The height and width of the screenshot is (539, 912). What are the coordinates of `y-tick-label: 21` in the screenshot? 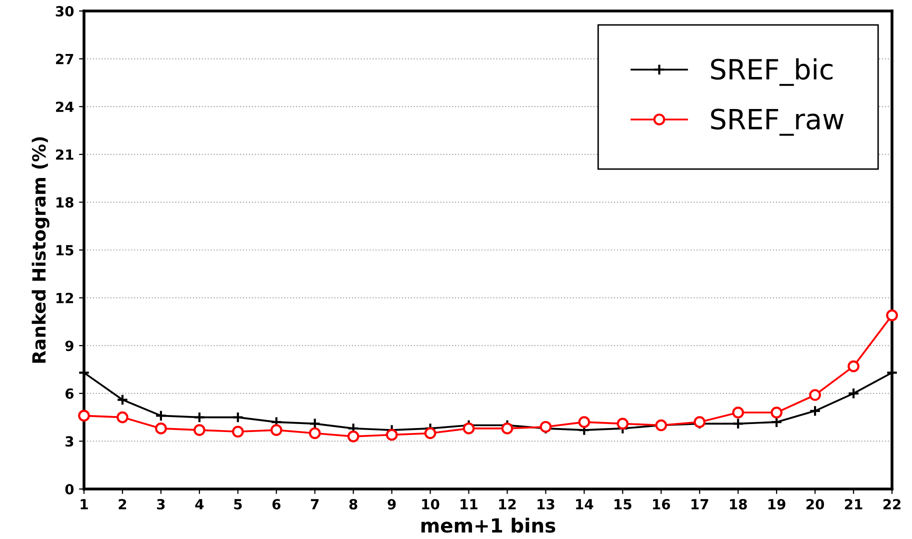 It's located at (65, 154).